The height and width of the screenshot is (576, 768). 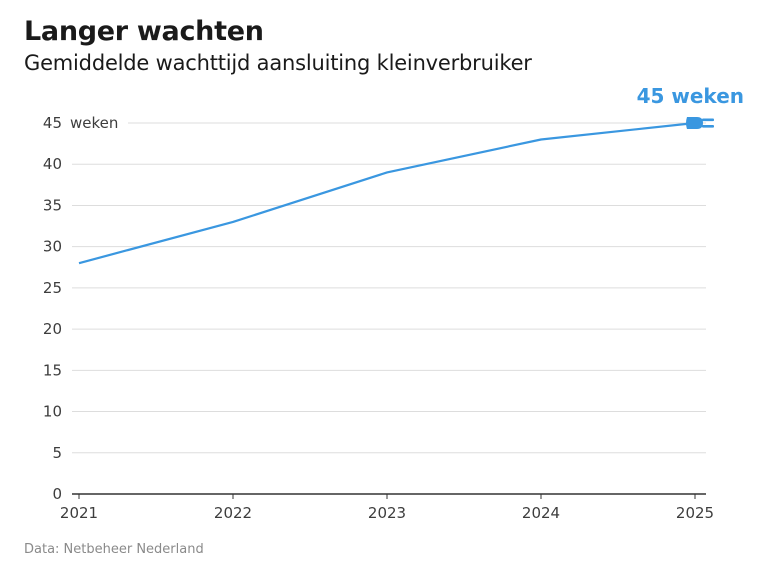 What do you see at coordinates (708, 120) in the screenshot?
I see `plug-prong-top` at bounding box center [708, 120].